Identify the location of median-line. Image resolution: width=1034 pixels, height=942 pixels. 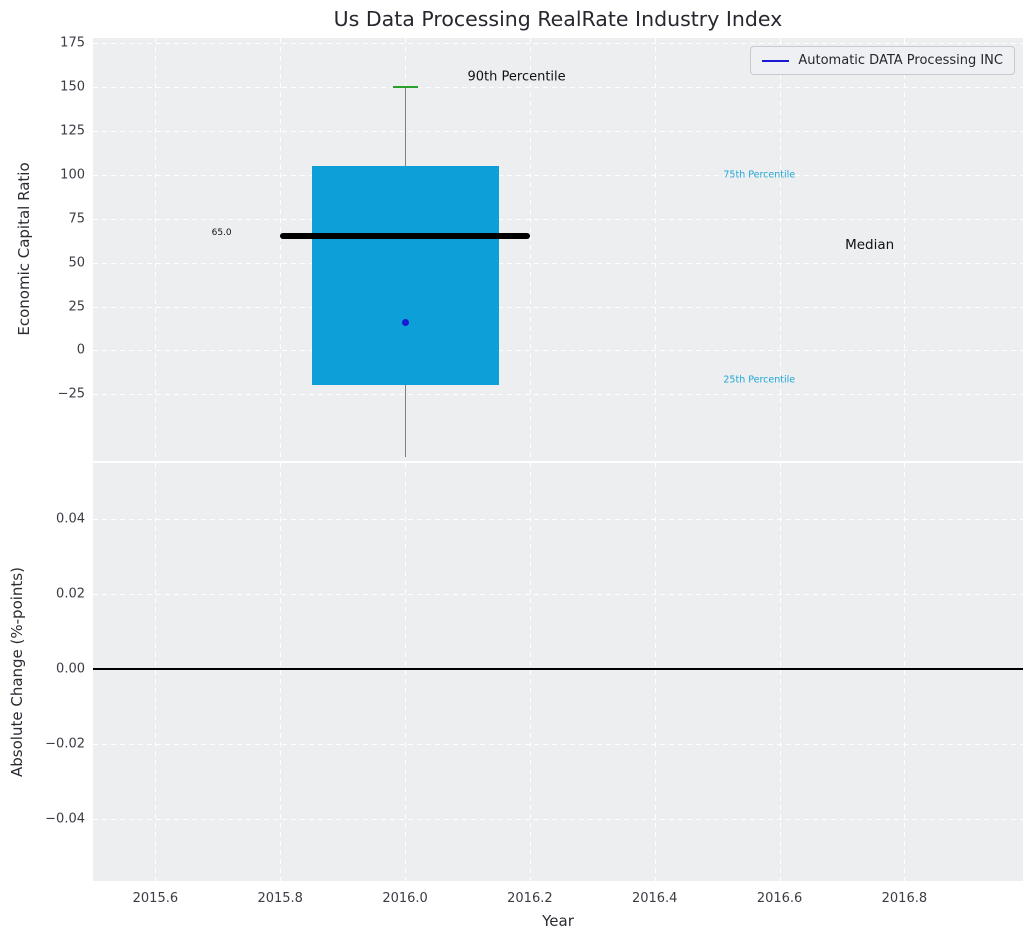
(405, 236).